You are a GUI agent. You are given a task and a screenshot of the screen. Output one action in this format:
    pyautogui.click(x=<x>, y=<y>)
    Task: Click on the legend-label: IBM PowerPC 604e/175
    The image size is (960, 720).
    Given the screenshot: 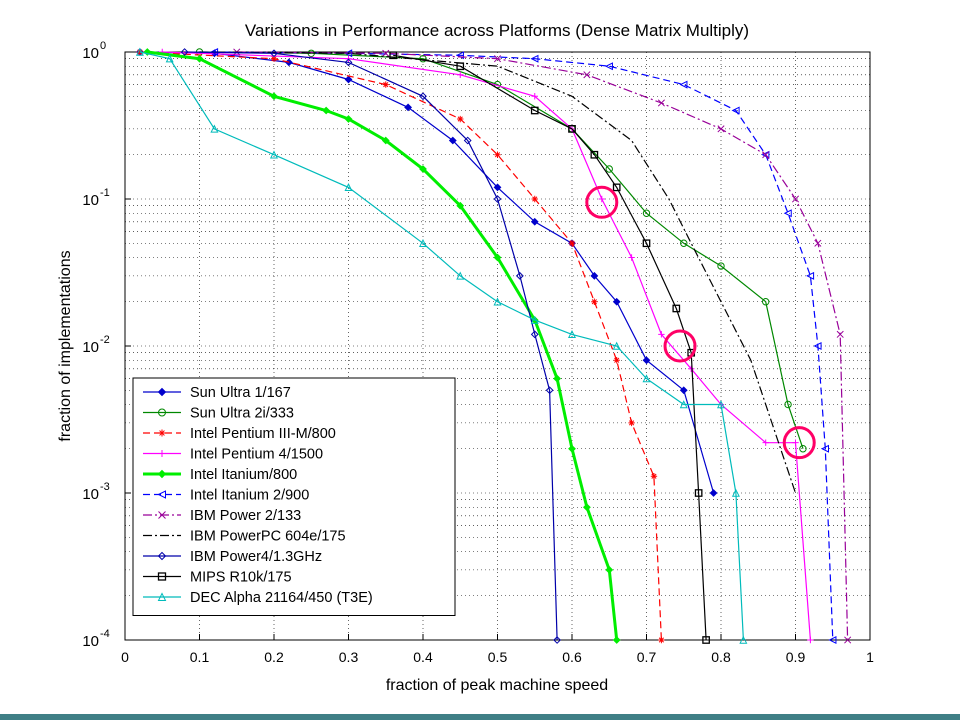 What is the action you would take?
    pyautogui.click(x=268, y=537)
    